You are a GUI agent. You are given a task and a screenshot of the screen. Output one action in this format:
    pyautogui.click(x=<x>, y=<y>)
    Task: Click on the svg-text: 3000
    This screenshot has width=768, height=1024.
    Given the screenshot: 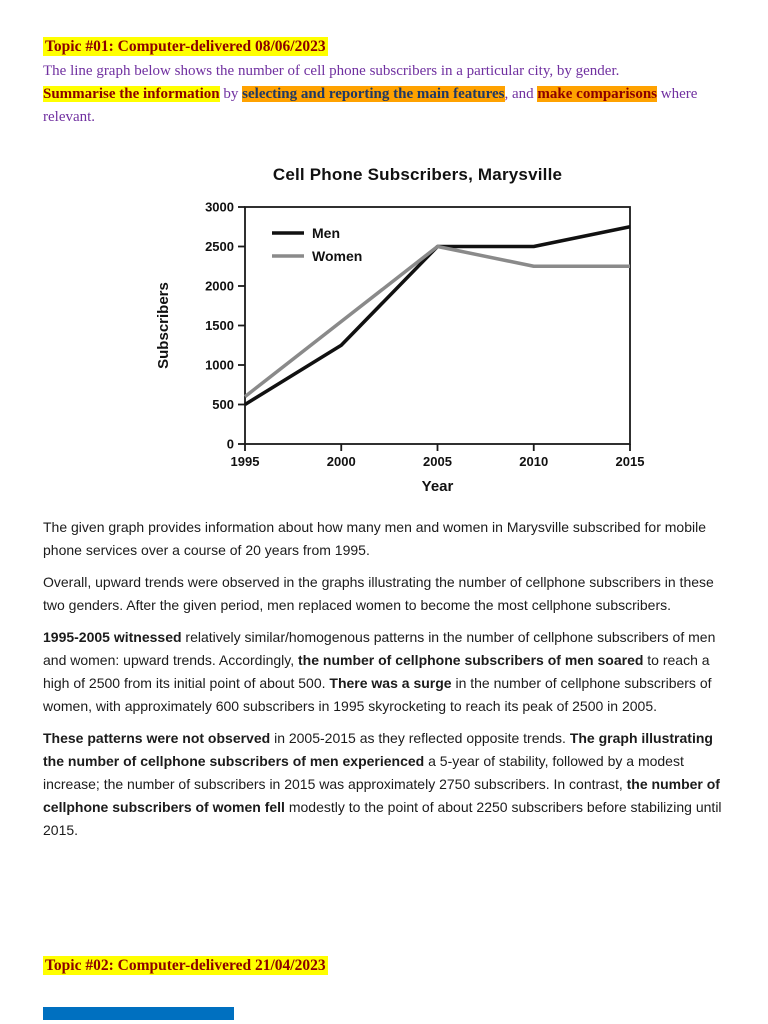 What is the action you would take?
    pyautogui.click(x=219, y=207)
    